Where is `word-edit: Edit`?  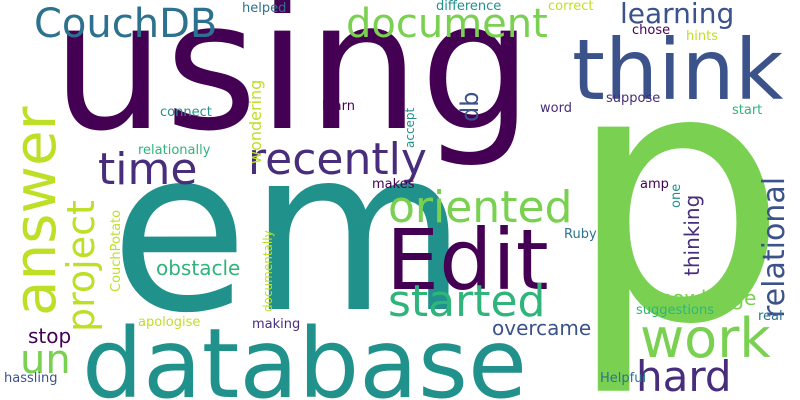 word-edit: Edit is located at coordinates (467, 260).